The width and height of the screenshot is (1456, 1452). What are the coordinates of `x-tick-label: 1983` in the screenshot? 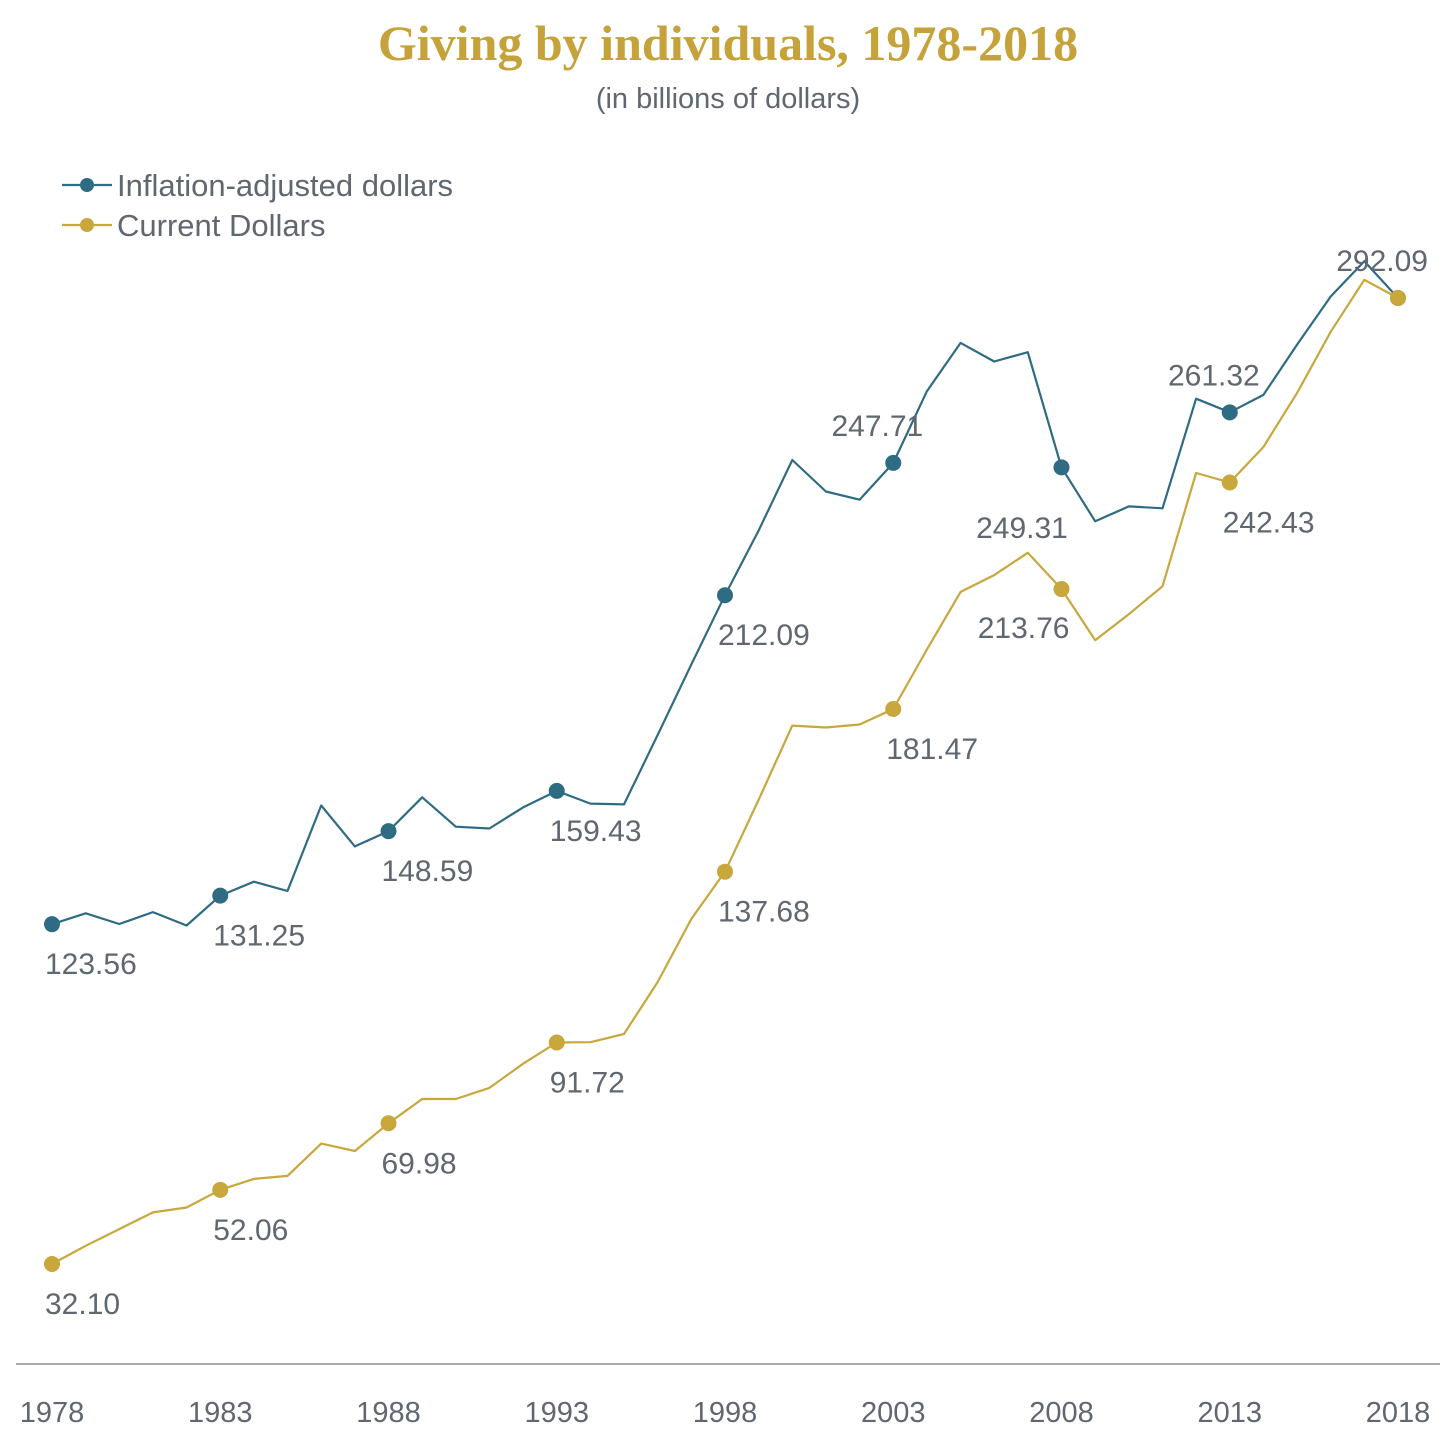 It's located at (220, 1413).